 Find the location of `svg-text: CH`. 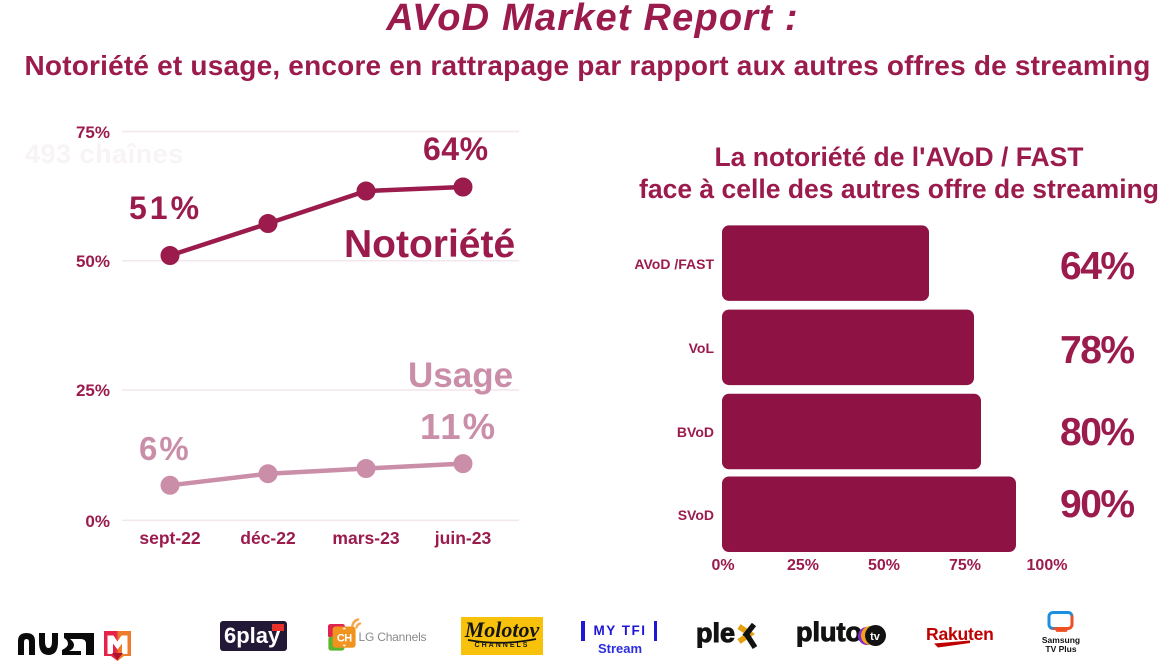

svg-text: CH is located at coordinates (344, 638).